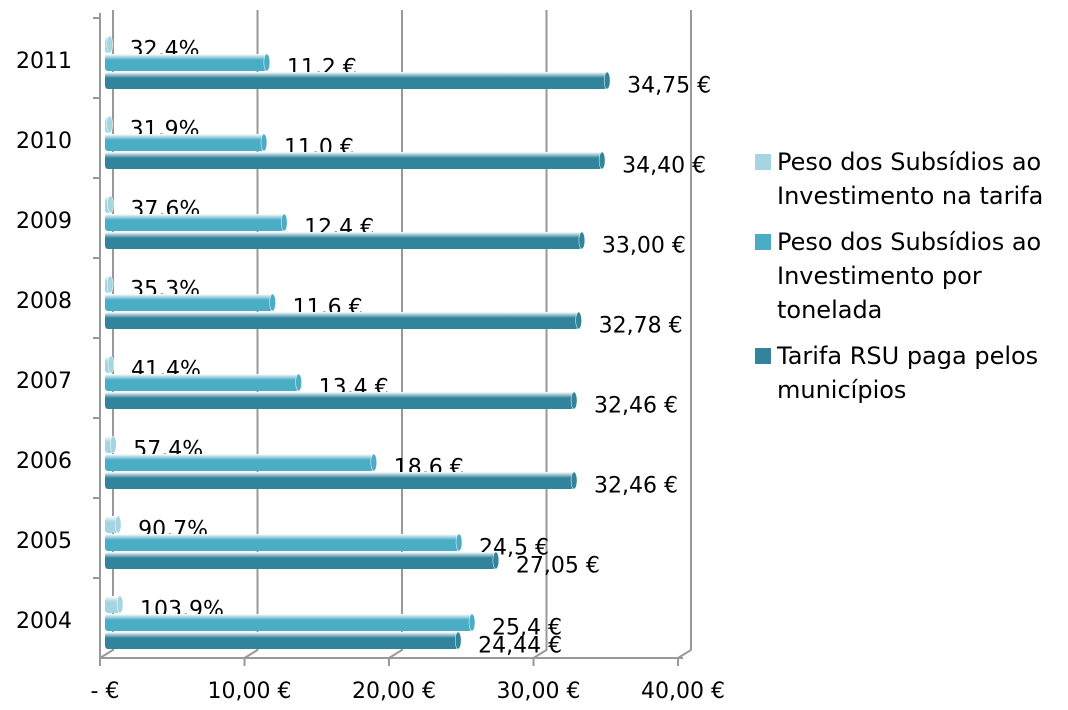 Image resolution: width=1068 pixels, height=710 pixels. Describe the element at coordinates (683, 691) in the screenshot. I see `x-tick-label: 40,00 €` at that location.